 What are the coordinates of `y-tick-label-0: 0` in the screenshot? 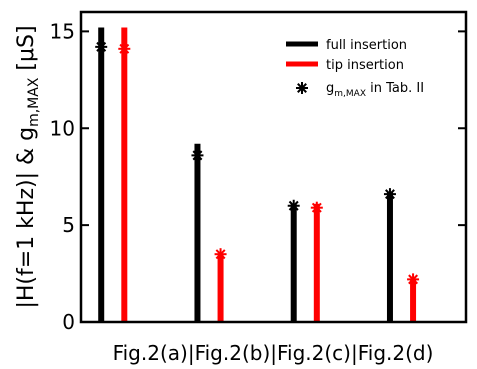 It's located at (68, 322).